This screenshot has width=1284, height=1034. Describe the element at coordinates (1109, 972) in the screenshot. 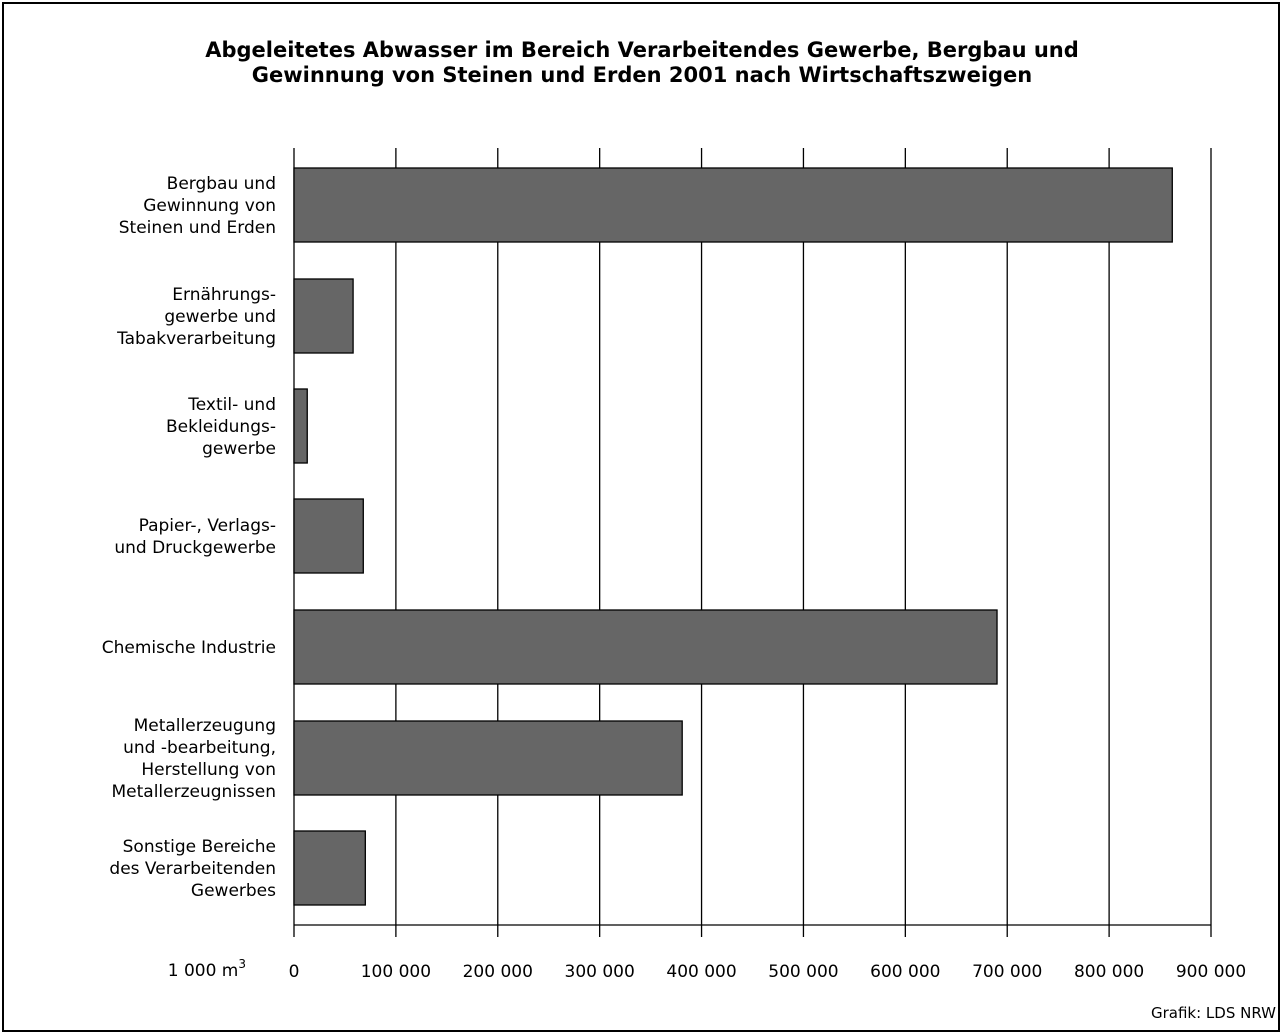

I see `x-tick-label-8: 800 000` at that location.